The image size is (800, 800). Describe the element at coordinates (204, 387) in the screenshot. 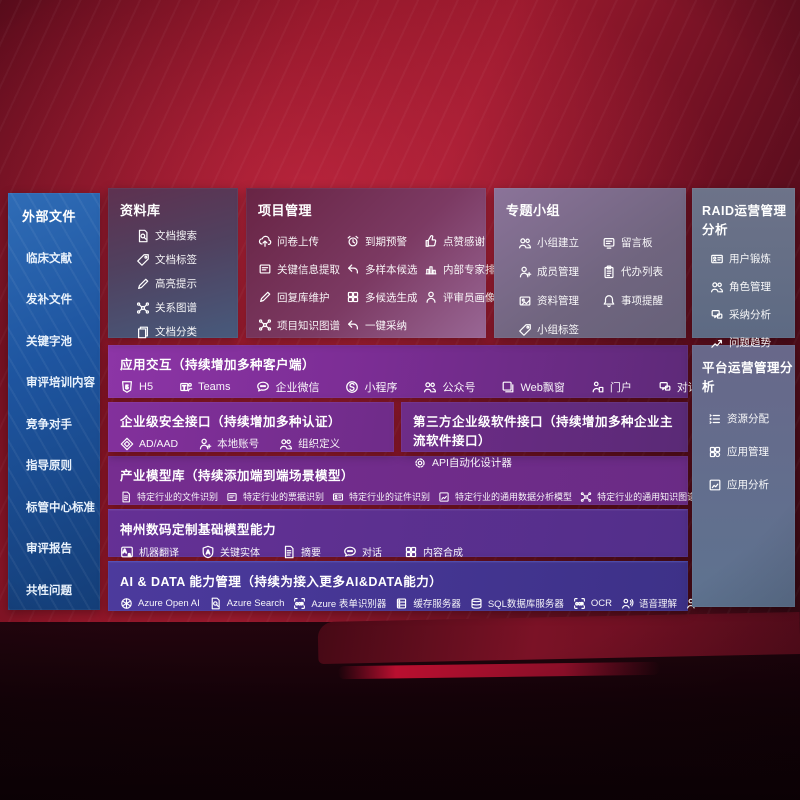

I see `client-item: Teams` at that location.